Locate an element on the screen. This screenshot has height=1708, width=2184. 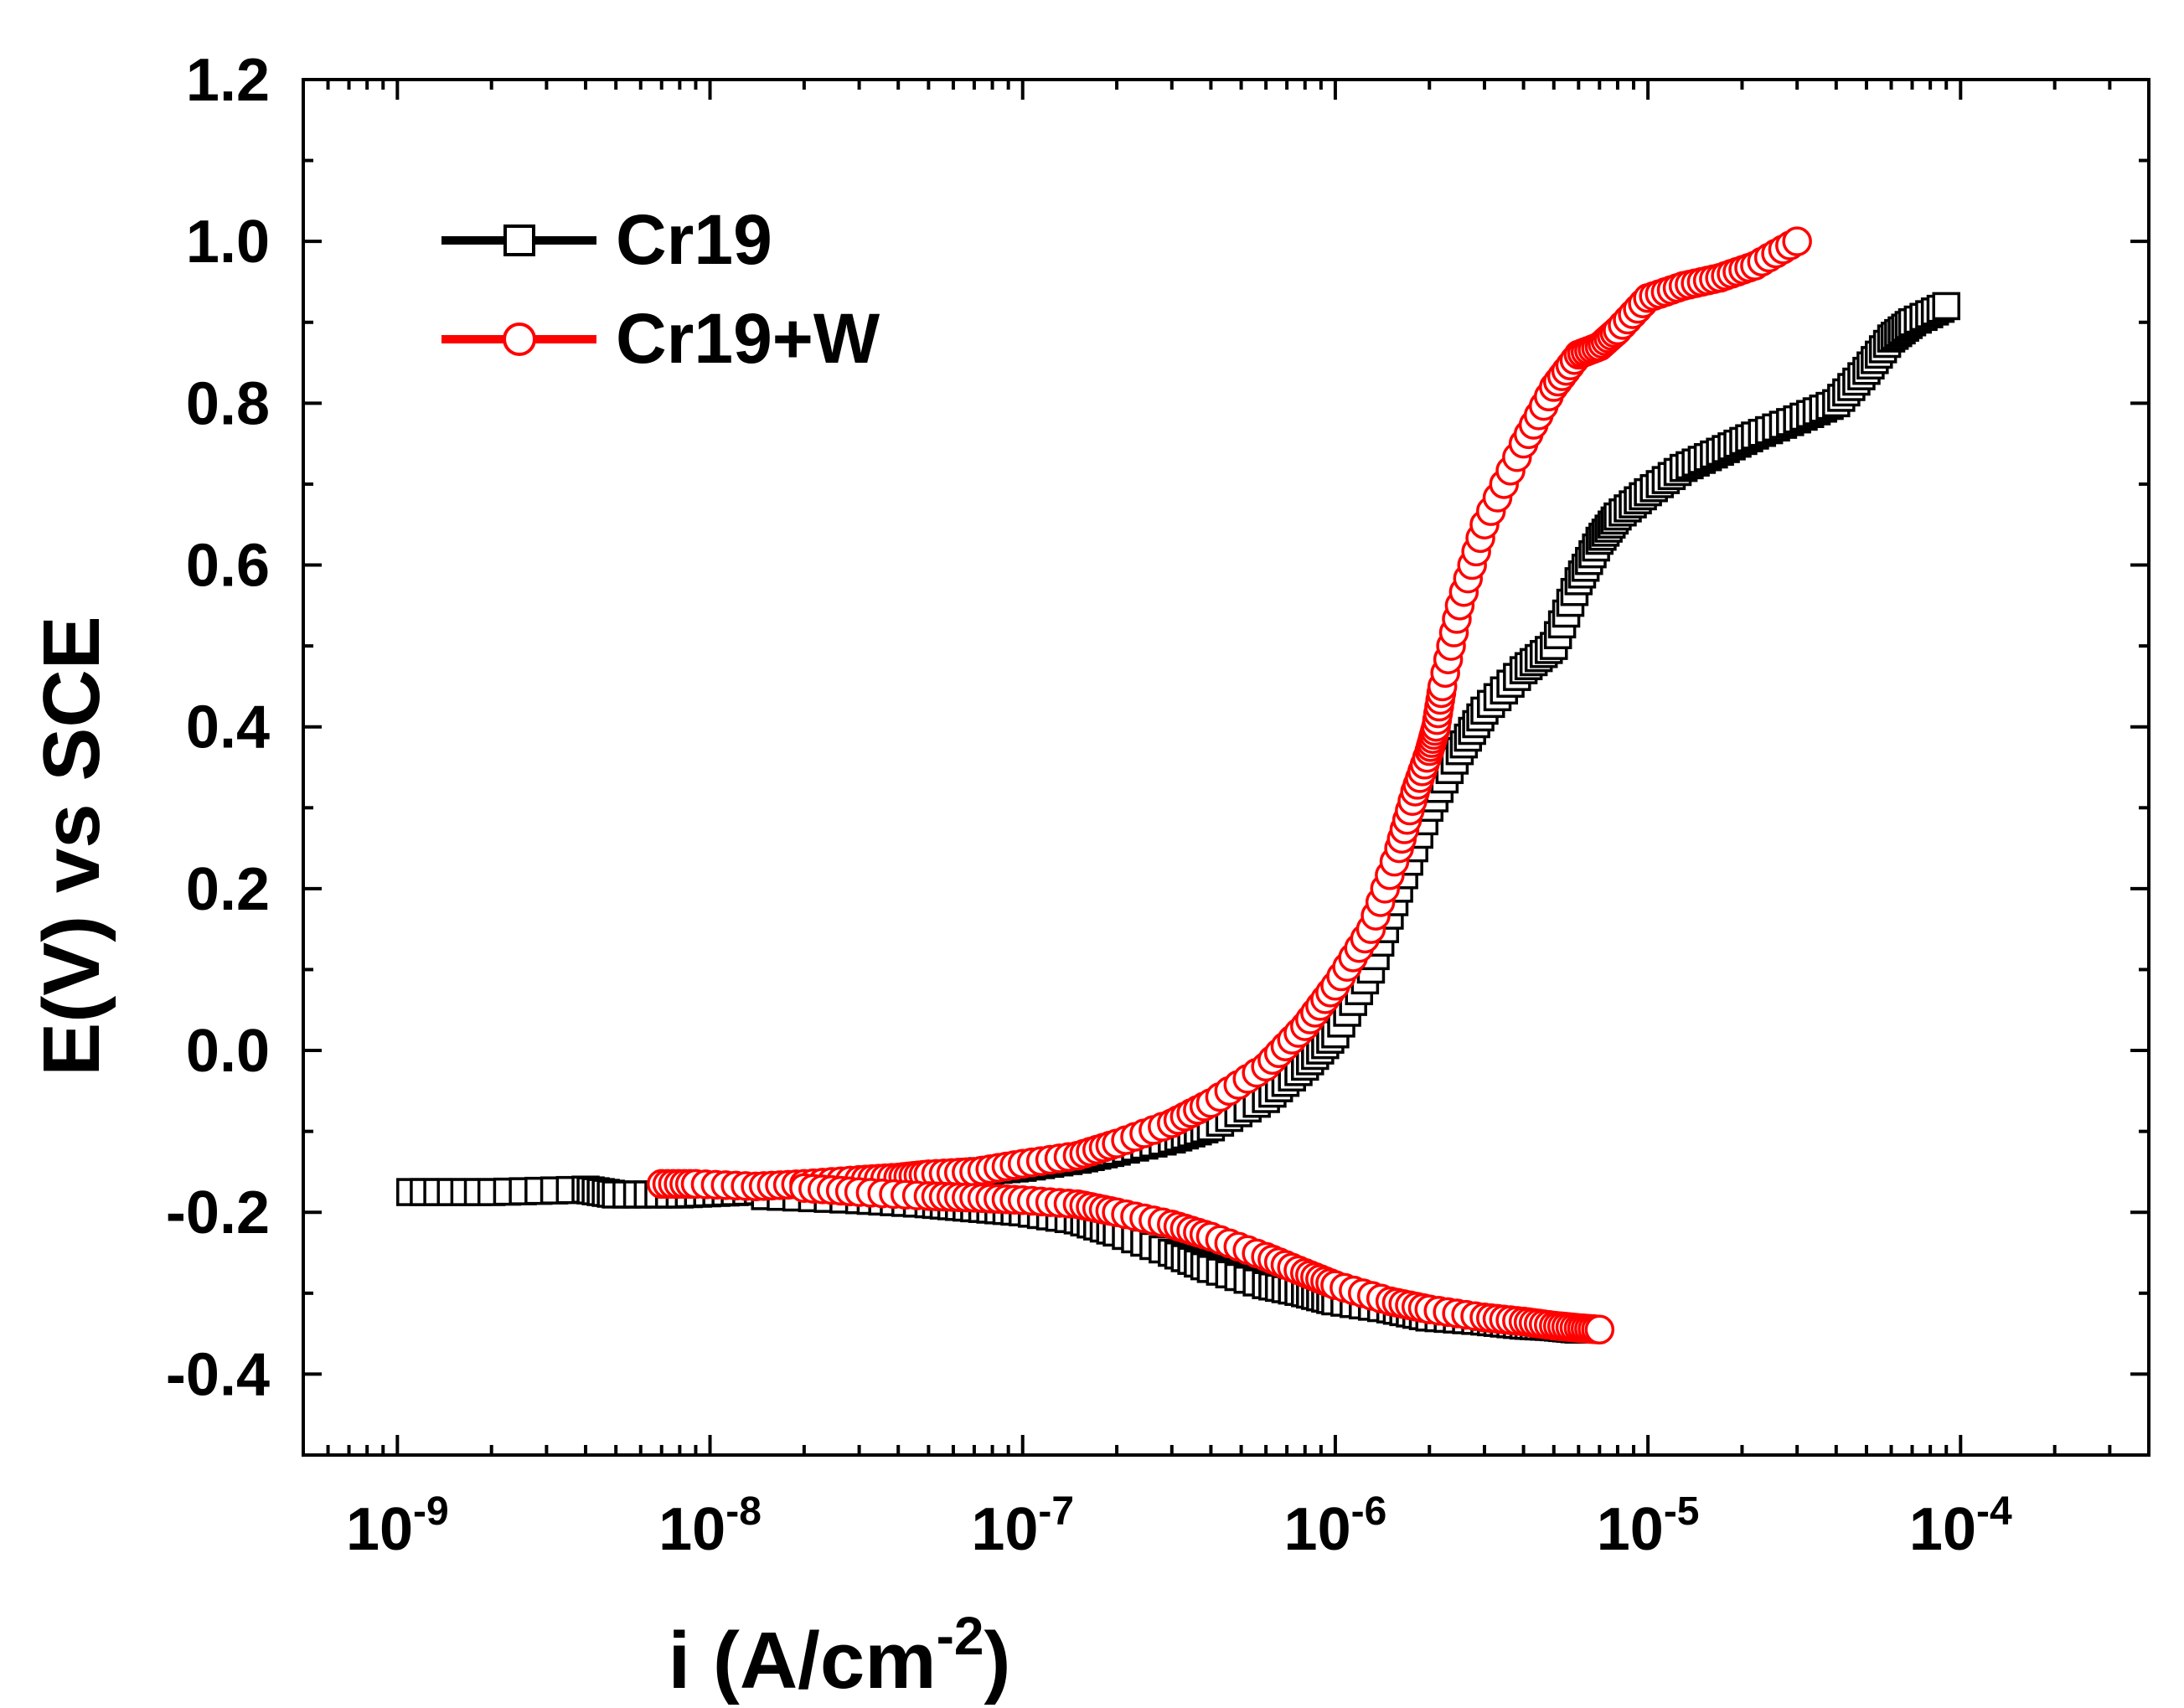
x-tick-label: 10⁻⁴ is located at coordinates (1960, 1526).